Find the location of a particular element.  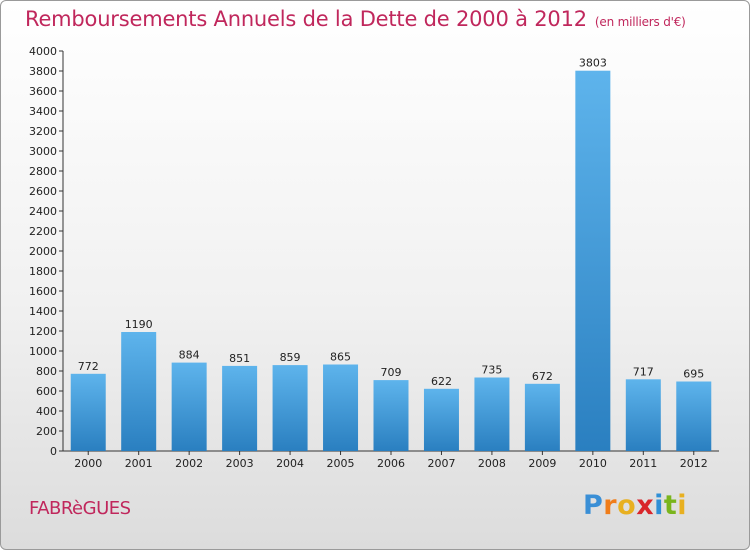

x-tick-label: 2004 is located at coordinates (290, 463).